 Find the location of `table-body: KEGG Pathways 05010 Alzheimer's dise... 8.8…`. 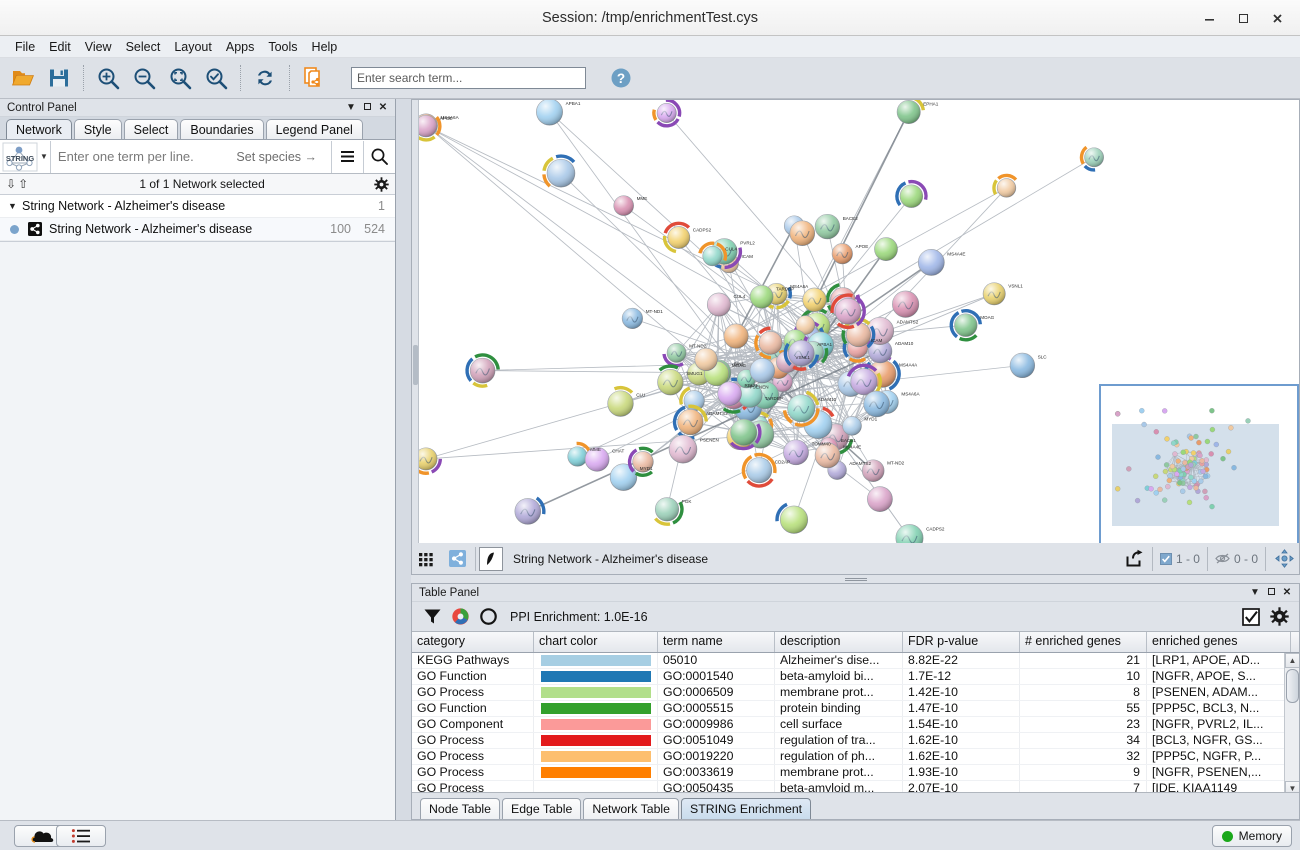

table-body: KEGG Pathways 05010 Alzheimer's dise... 8.8… is located at coordinates (855, 724).